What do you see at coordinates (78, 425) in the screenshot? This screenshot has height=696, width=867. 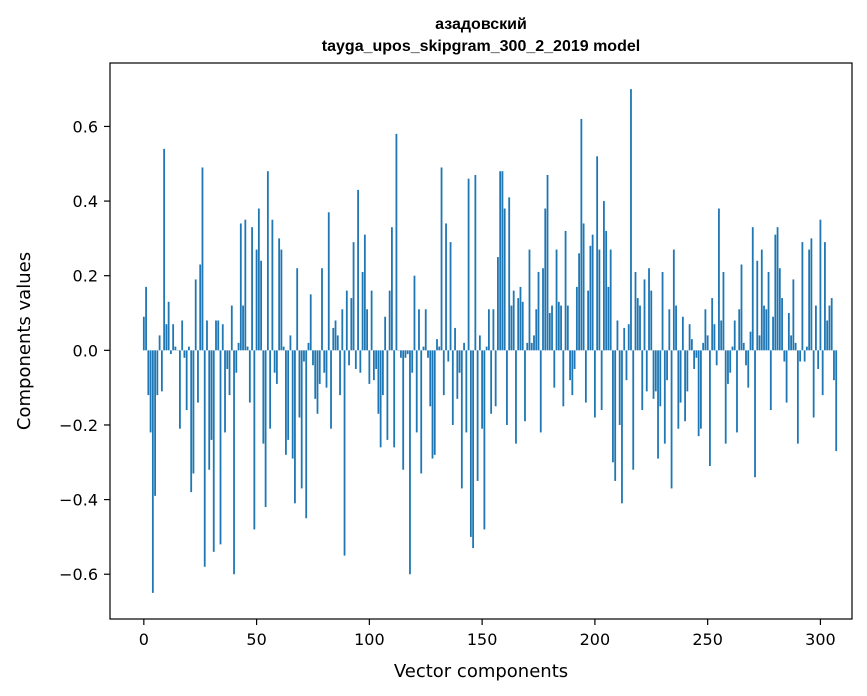 I see `y-tick-label-2: −0.2` at bounding box center [78, 425].